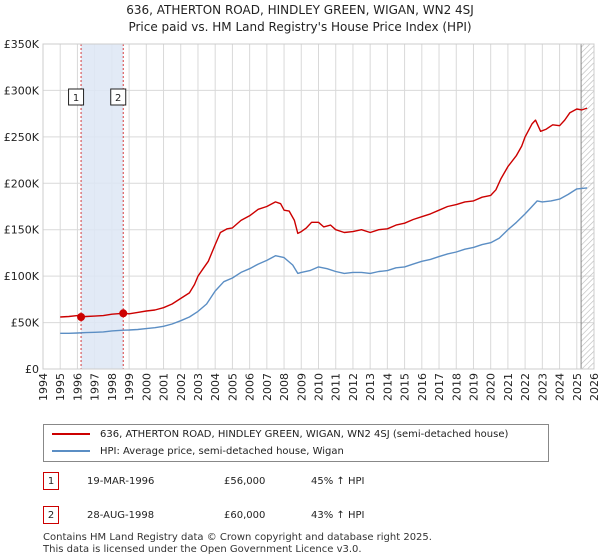 This screenshot has height=560, width=600. I want to click on transaction-price: £56,000, so click(245, 481).